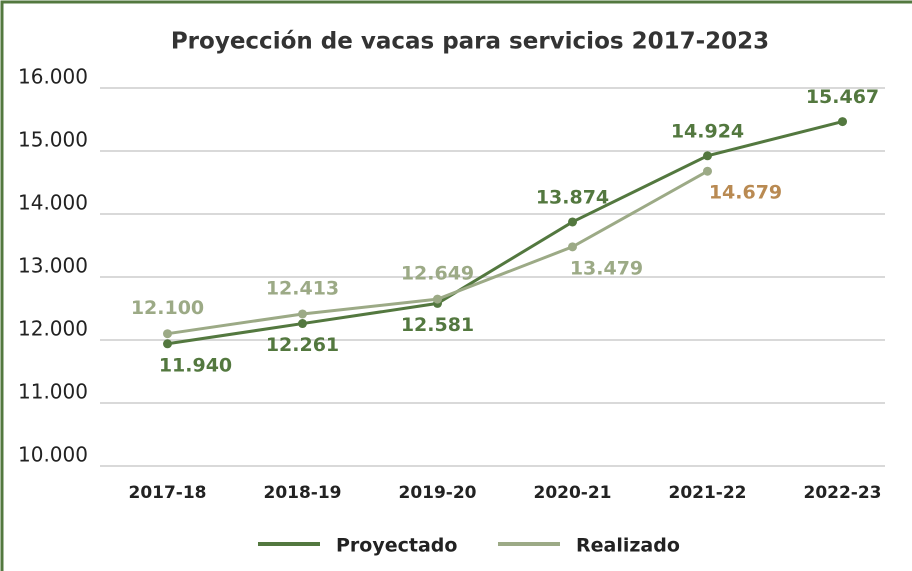  What do you see at coordinates (572, 197) in the screenshot?
I see `data-label: 13.874` at bounding box center [572, 197].